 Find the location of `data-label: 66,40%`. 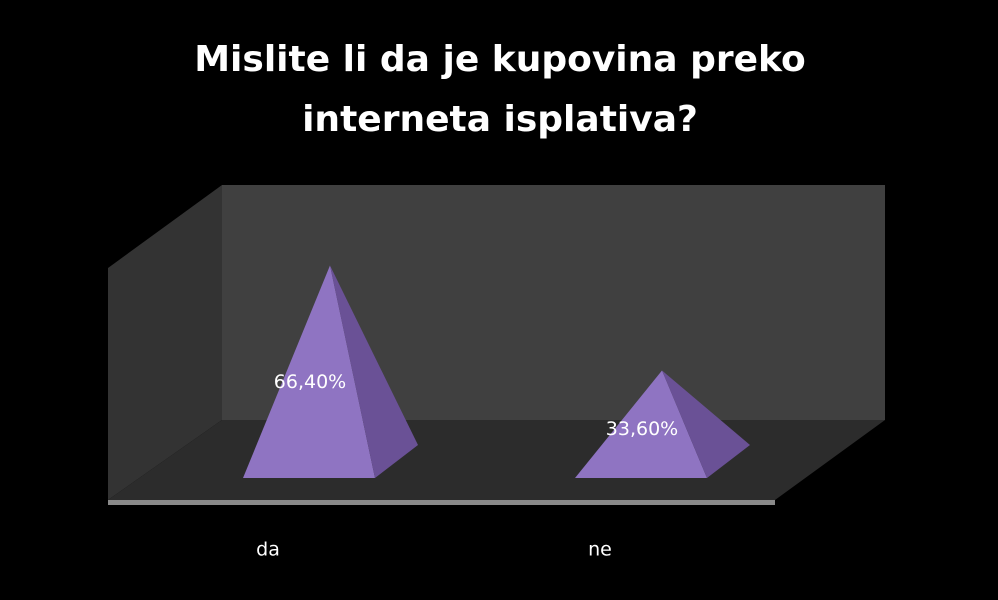

data-label: 66,40% is located at coordinates (310, 382).